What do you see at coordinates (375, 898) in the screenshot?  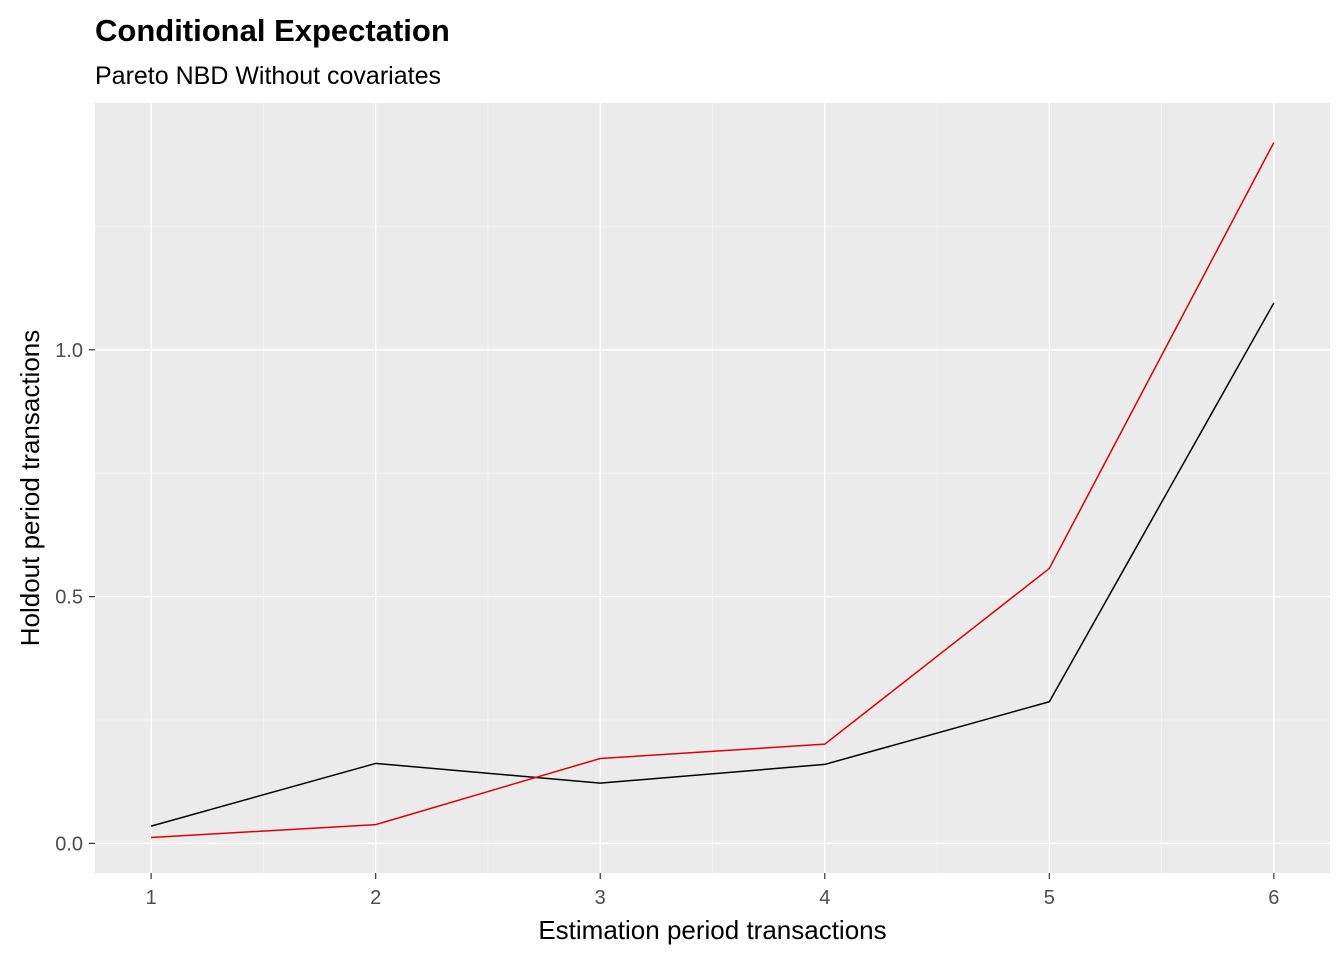 I see `x-tick-label: 2` at bounding box center [375, 898].